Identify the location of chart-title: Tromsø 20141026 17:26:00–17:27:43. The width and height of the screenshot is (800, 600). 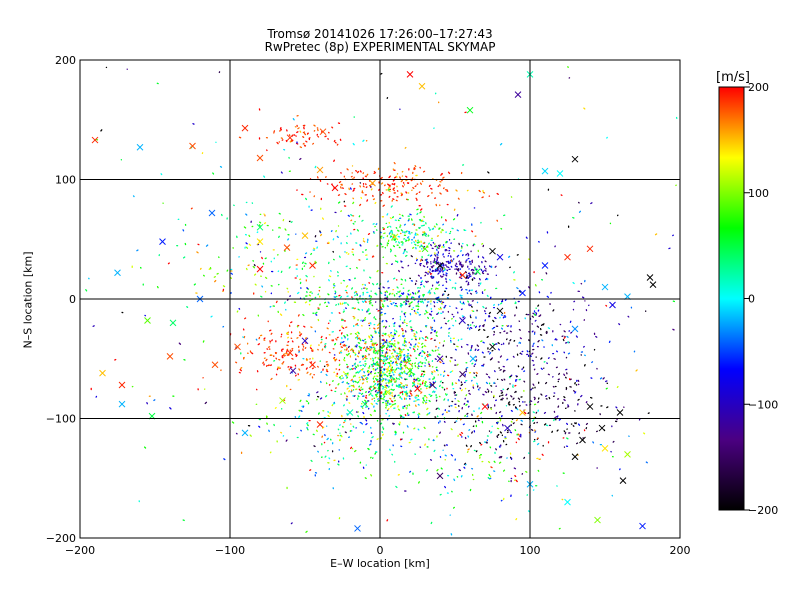
(380, 34).